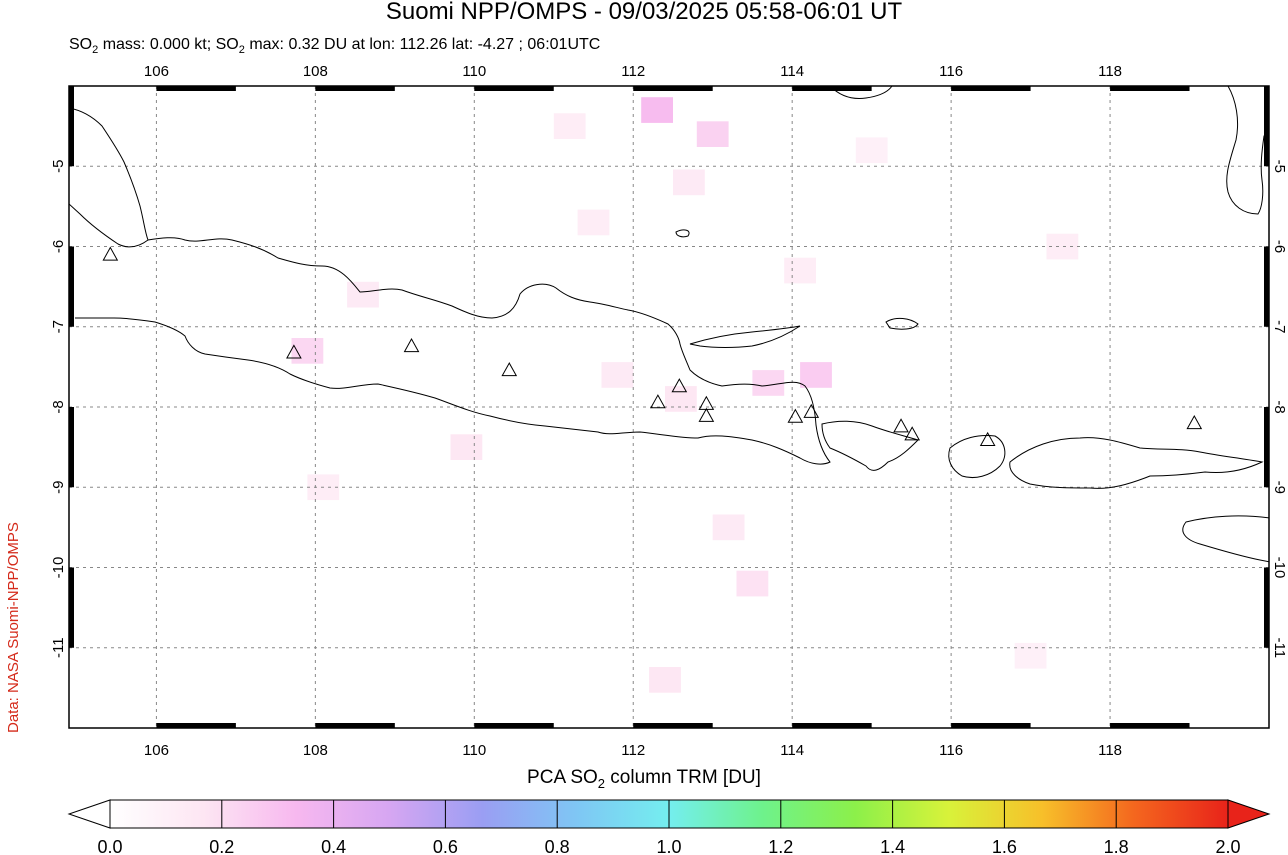  I want to click on x-tick-label-top: 116, so click(951, 71).